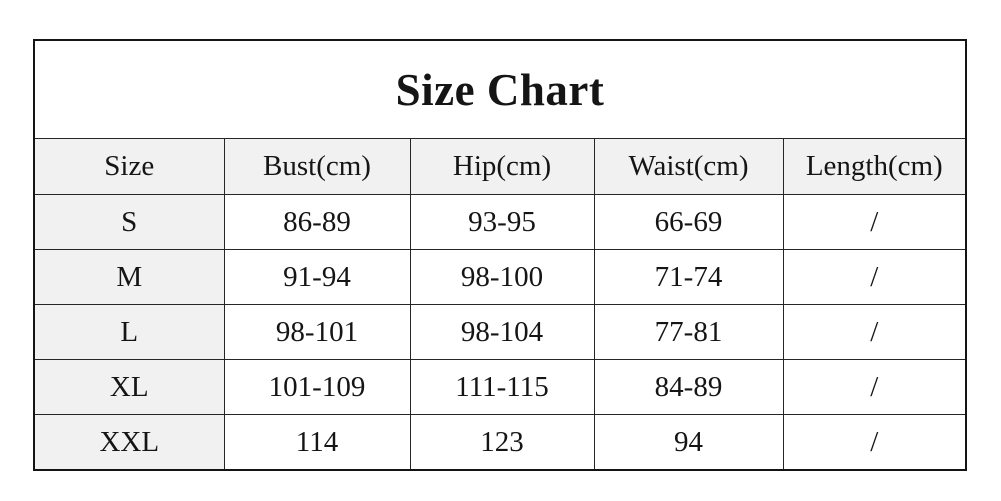 This screenshot has height=501, width=1001. What do you see at coordinates (317, 222) in the screenshot?
I see `cell-bust: 86-89` at bounding box center [317, 222].